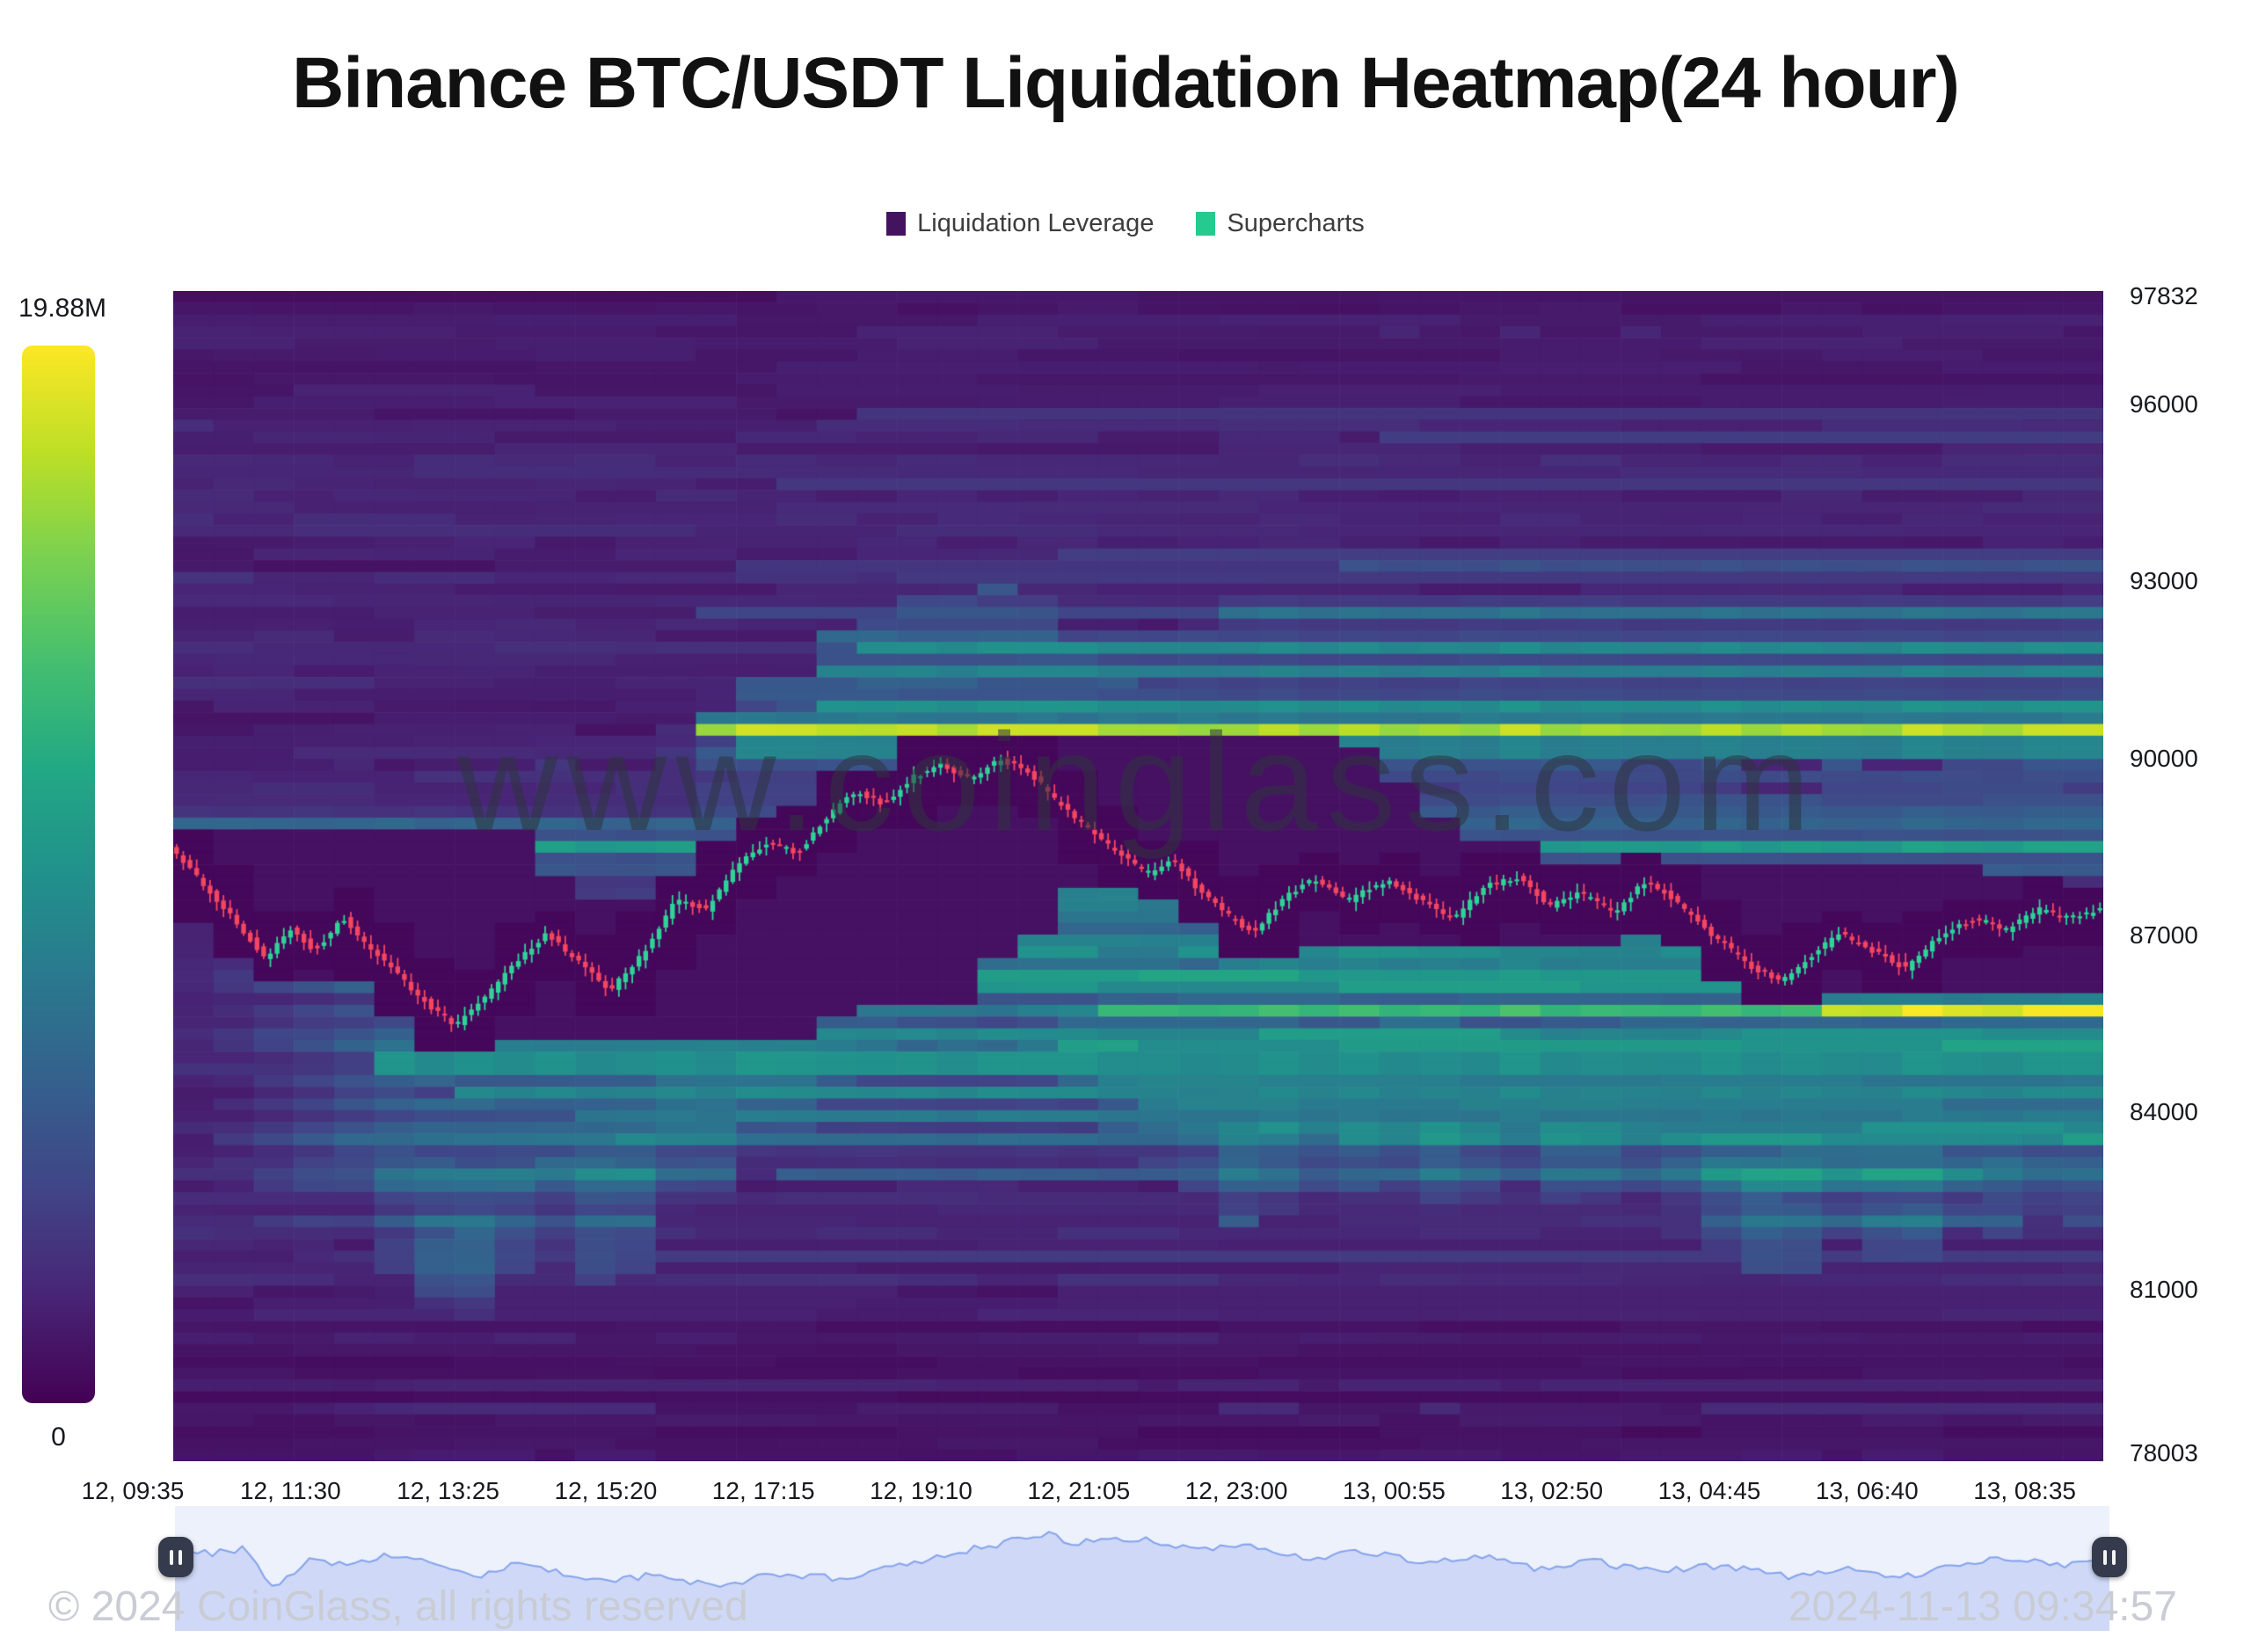 Image resolution: width=2251 pixels, height=1652 pixels. Describe the element at coordinates (1206, 224) in the screenshot. I see `legend-swatch-supercharts` at that location.